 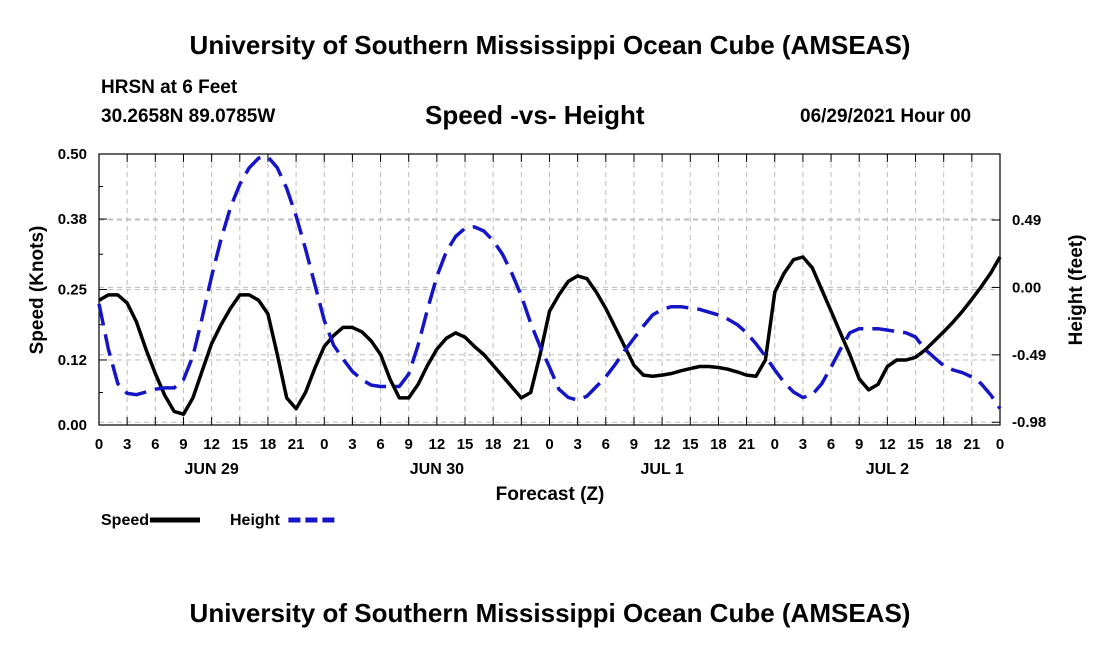 I want to click on legend-label-height: Height, so click(x=255, y=520).